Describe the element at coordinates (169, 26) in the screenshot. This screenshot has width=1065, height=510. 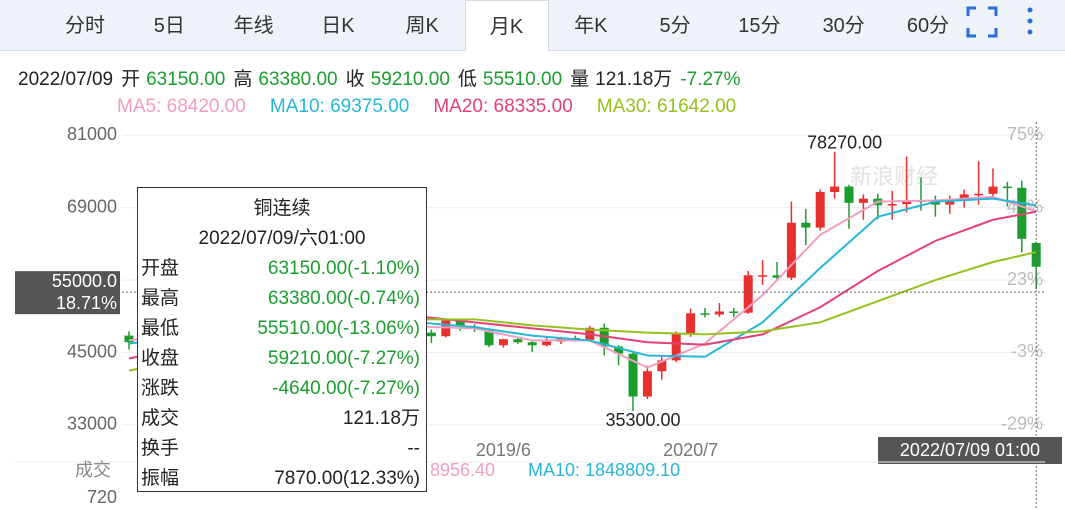
I see `tab: 5日` at that location.